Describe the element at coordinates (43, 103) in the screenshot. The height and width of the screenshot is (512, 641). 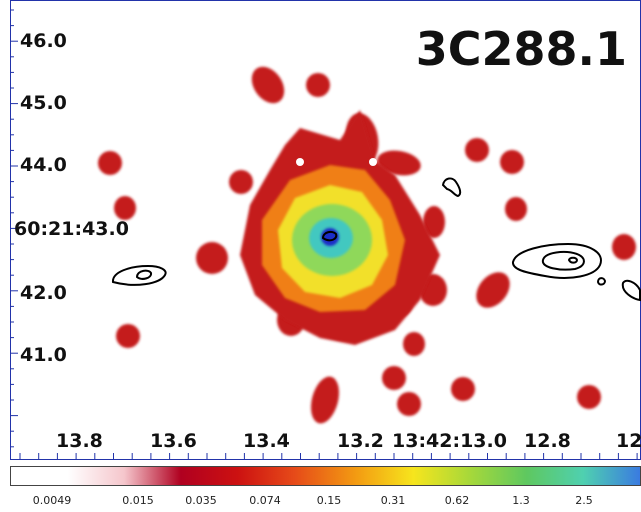
I see `y-tick-label: 45.0` at that location.